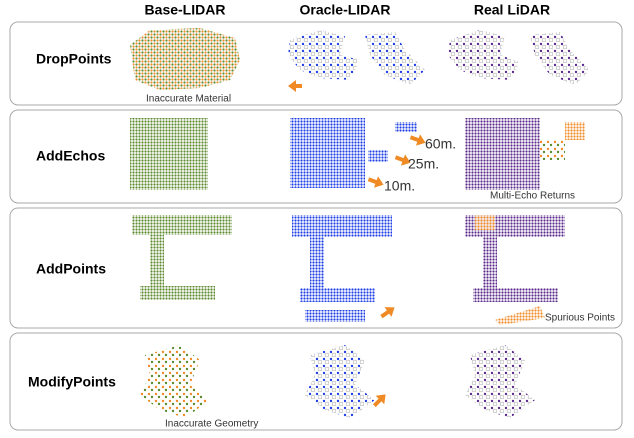 The image size is (634, 438). What do you see at coordinates (423, 164) in the screenshot?
I see `annotation: 25m.` at bounding box center [423, 164].